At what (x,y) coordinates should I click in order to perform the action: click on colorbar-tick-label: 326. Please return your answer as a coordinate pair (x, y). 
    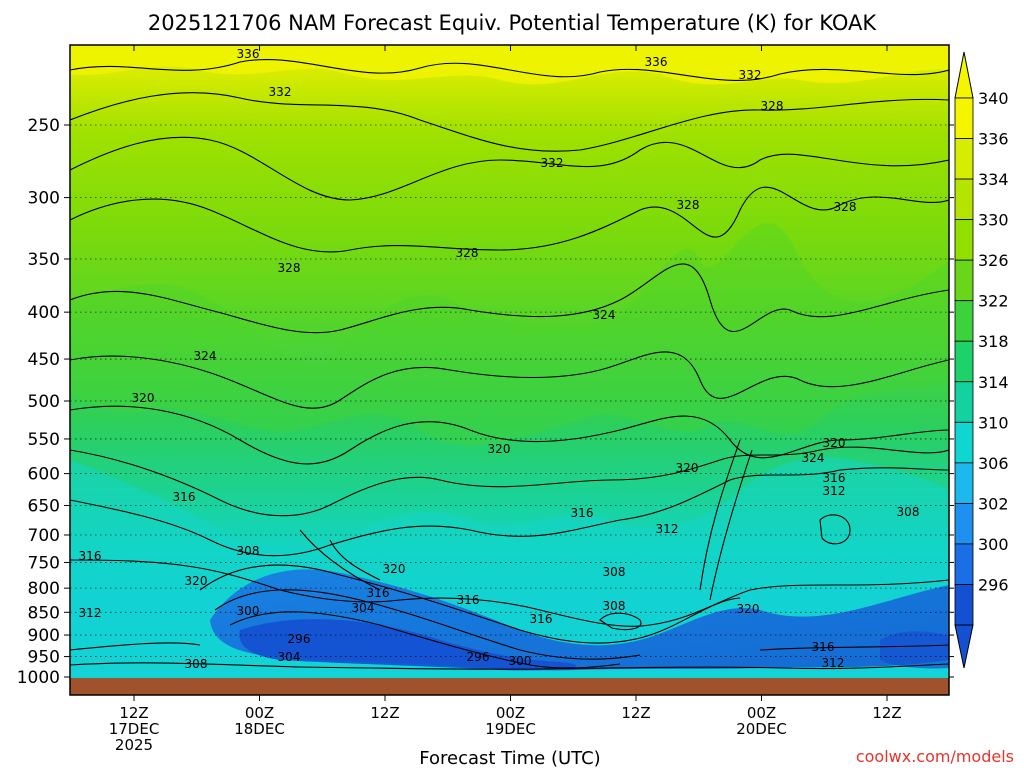
    Looking at the image, I should click on (993, 260).